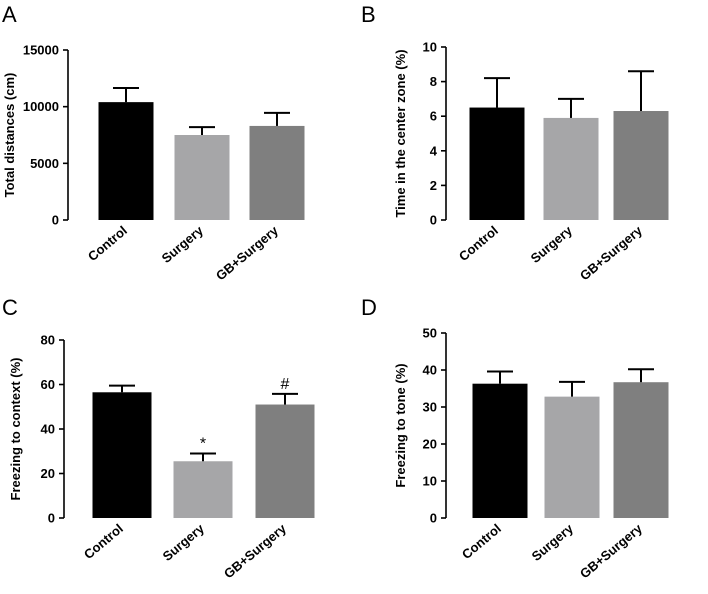 The width and height of the screenshot is (708, 594). I want to click on panel-letter: B, so click(368, 14).